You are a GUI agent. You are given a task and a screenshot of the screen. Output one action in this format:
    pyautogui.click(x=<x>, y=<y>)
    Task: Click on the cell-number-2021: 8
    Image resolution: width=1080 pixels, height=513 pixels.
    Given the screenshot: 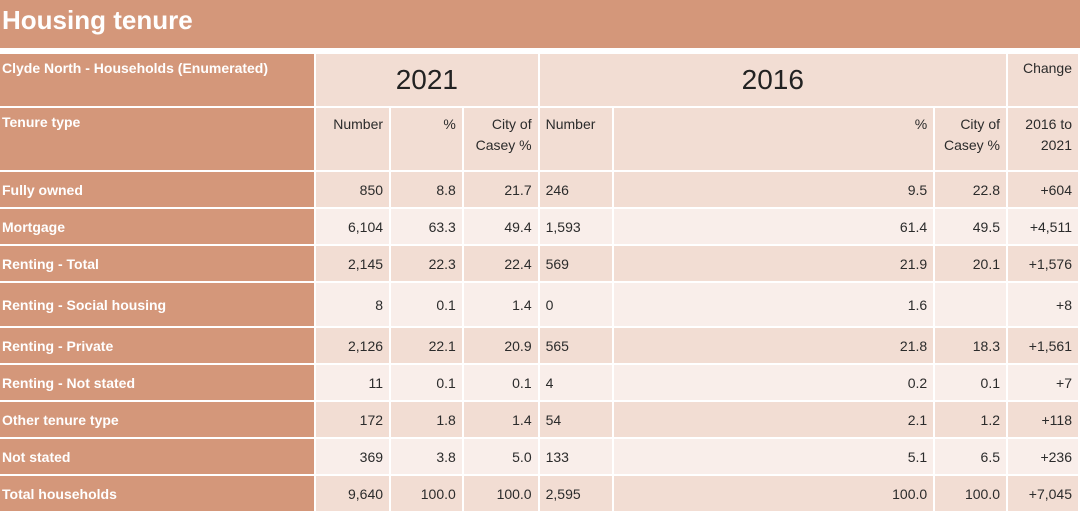 What is the action you would take?
    pyautogui.click(x=353, y=304)
    